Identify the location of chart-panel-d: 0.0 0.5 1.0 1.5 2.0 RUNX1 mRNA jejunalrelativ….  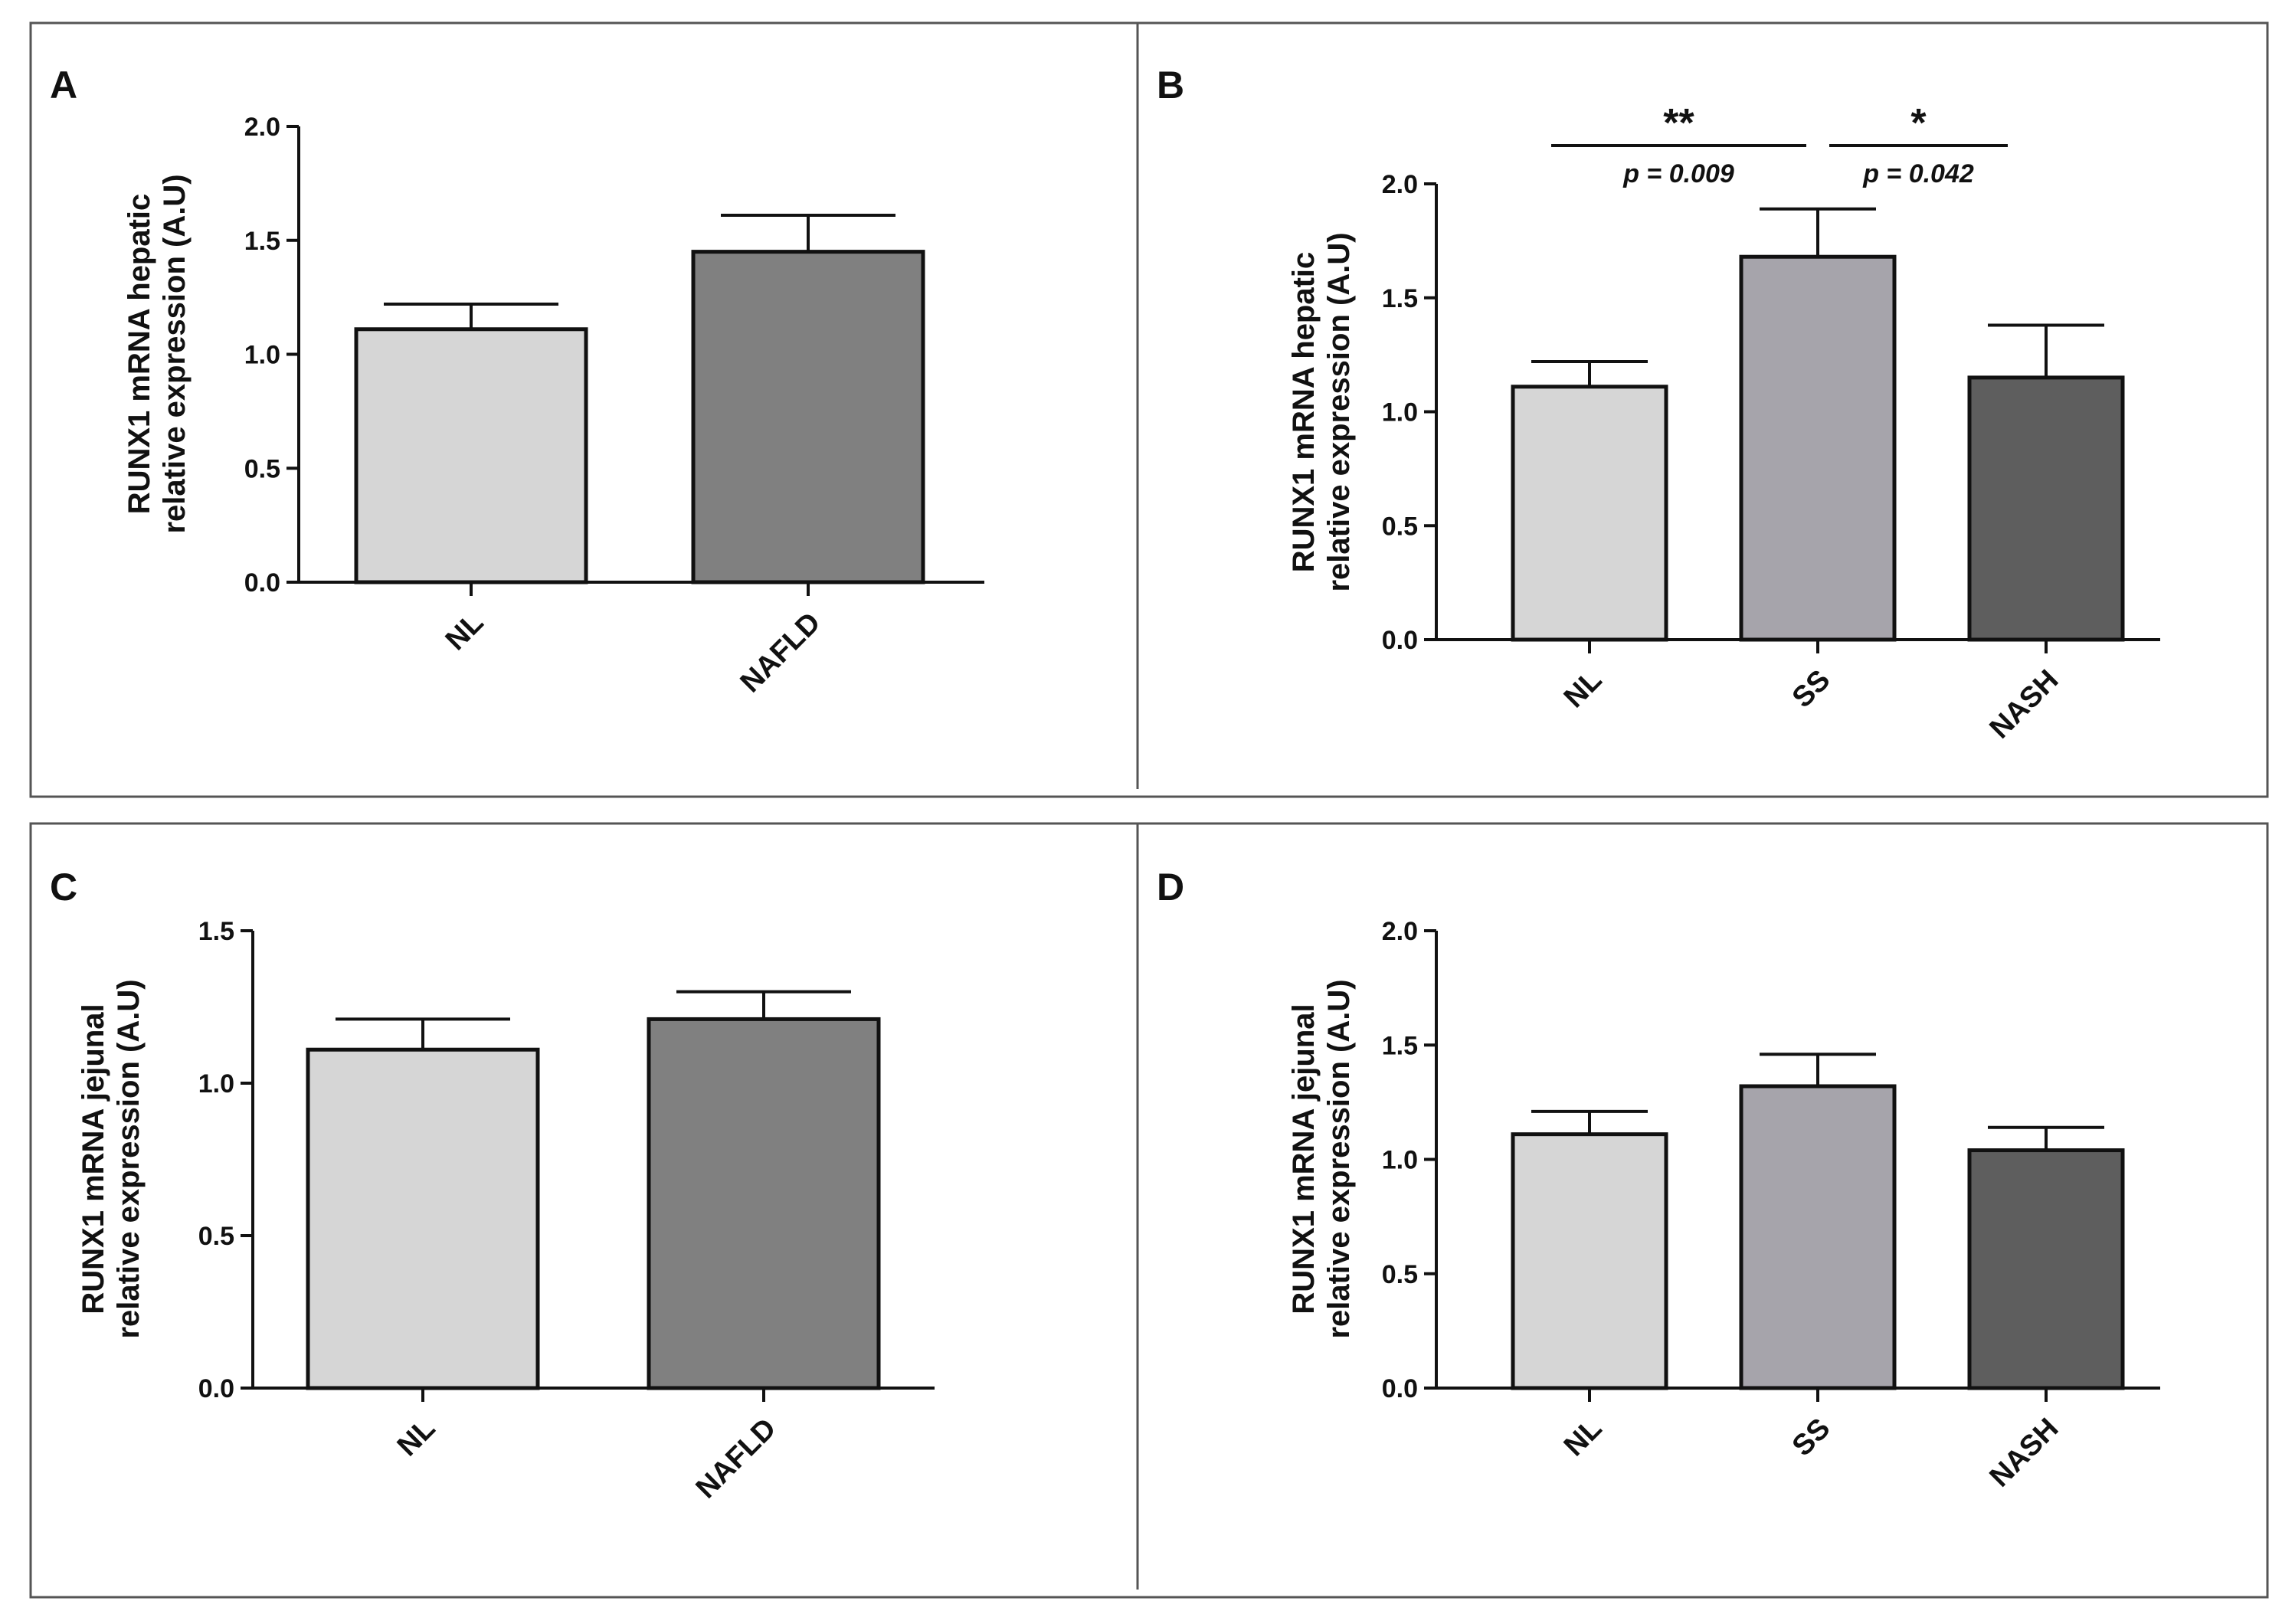
(1723, 1206).